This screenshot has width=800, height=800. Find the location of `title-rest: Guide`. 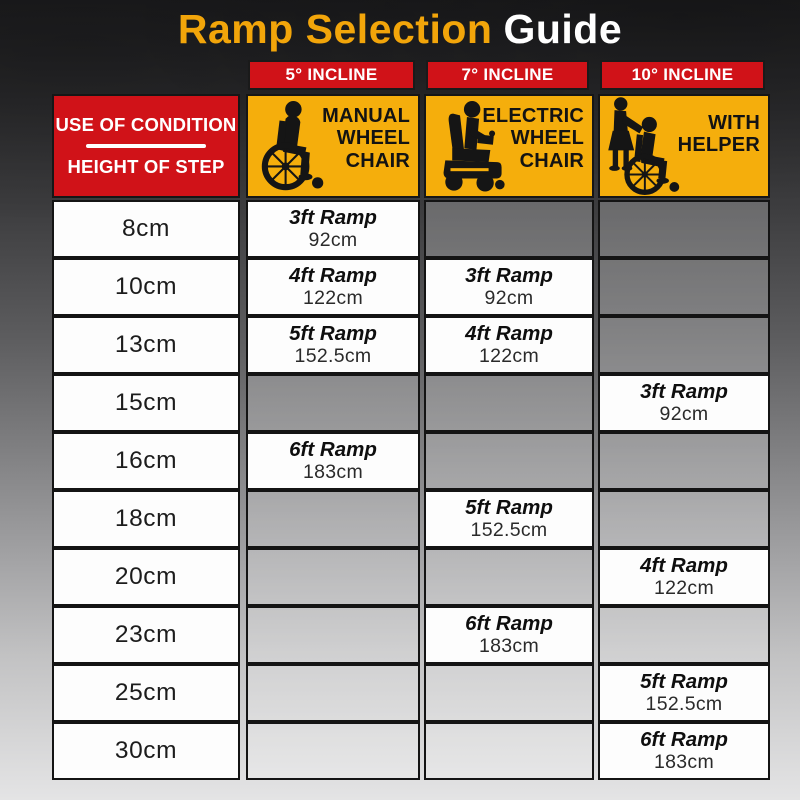

title-rest: Guide is located at coordinates (563, 29).